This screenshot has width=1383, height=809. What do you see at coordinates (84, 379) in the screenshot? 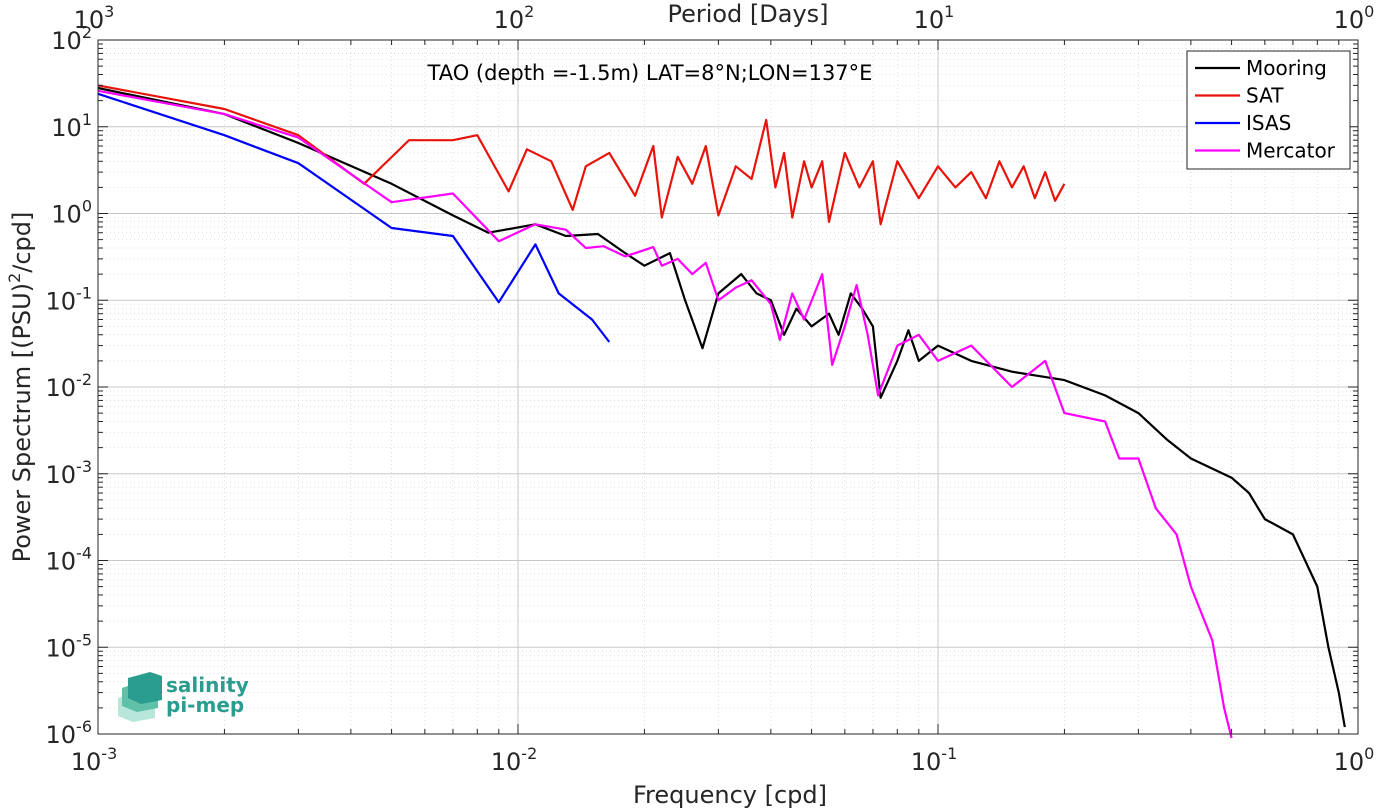
I see `y-tick-label-exponent: -2` at bounding box center [84, 379].